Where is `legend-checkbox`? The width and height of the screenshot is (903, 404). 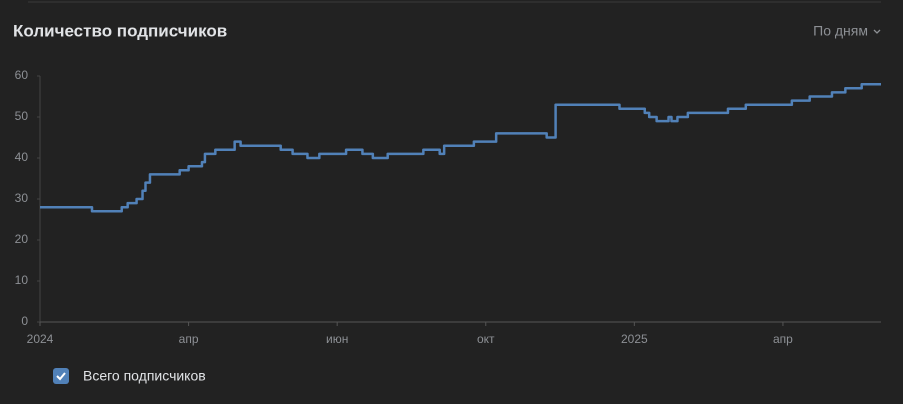
legend-checkbox is located at coordinates (61, 376).